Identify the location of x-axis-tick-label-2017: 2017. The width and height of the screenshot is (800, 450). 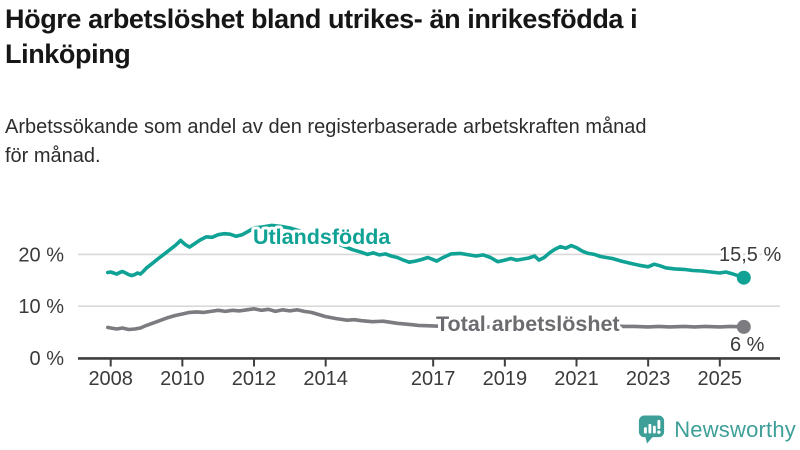
(433, 379).